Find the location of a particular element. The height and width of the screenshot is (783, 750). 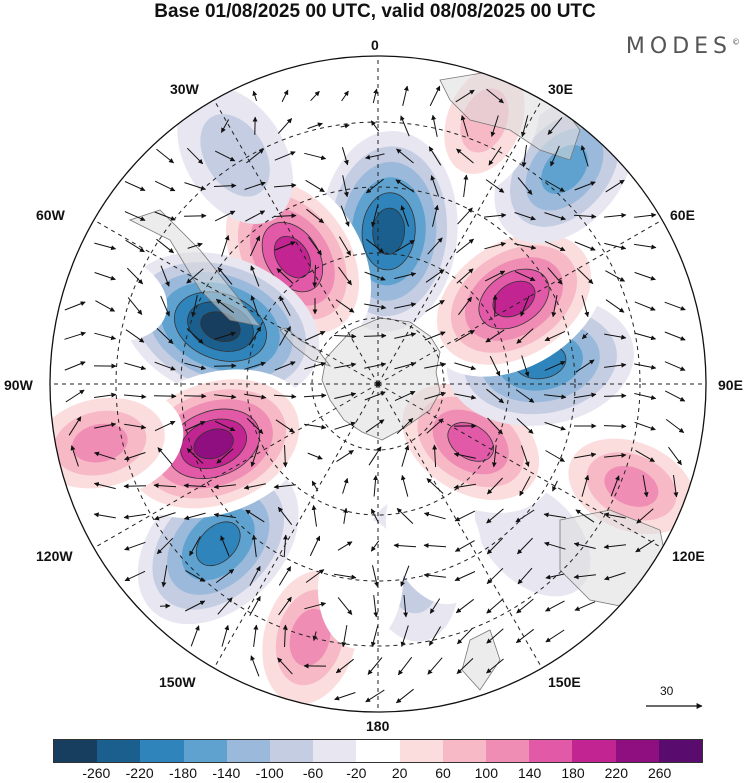

lon-label-120w: 120W is located at coordinates (54, 556).